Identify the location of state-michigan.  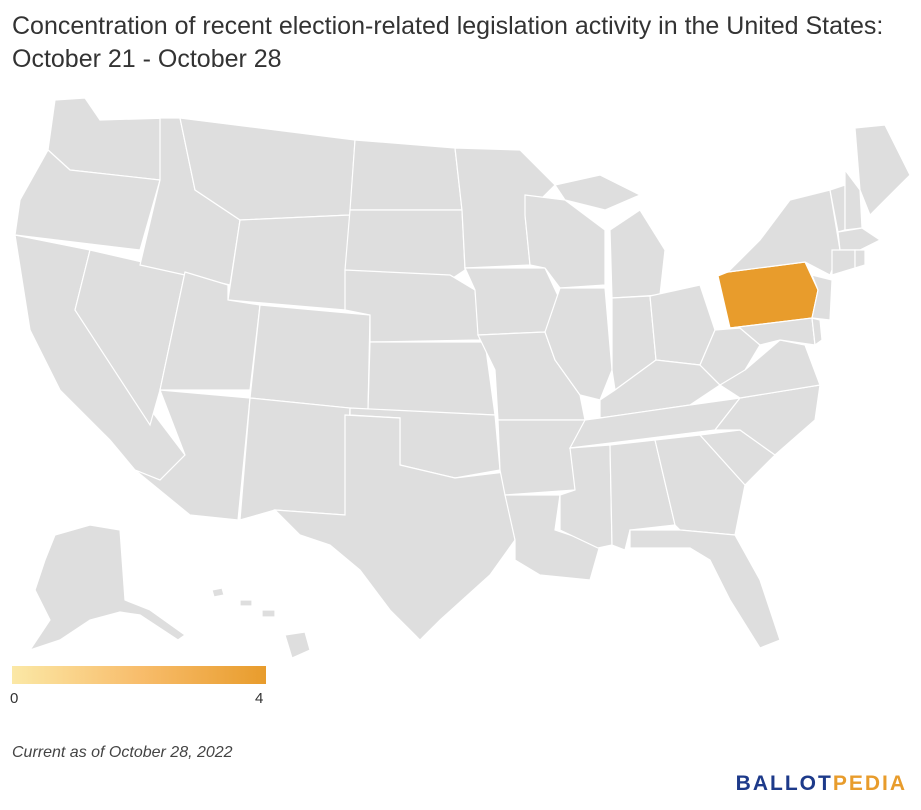
(637, 254).